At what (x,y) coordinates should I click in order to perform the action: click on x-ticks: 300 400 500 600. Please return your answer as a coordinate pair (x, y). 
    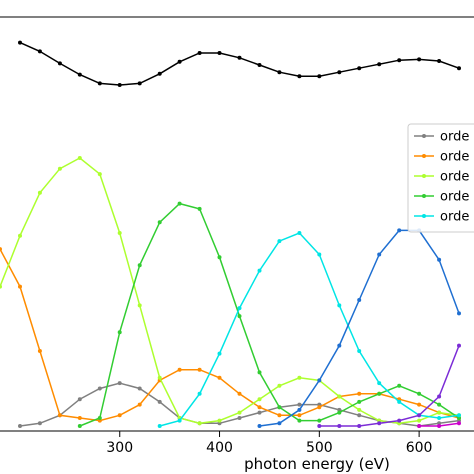
    Looking at the image, I should click on (269, 443).